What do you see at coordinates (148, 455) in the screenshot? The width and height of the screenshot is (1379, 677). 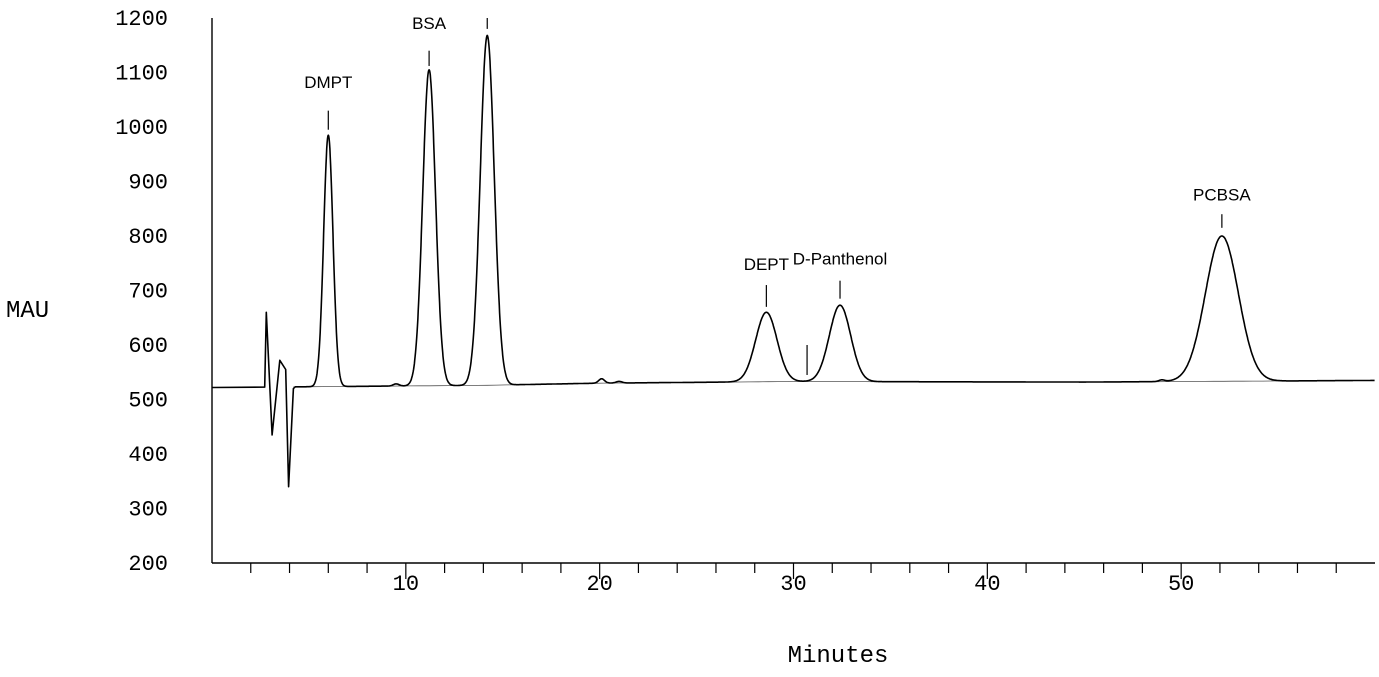 I see `y-tick-label: 400` at bounding box center [148, 455].